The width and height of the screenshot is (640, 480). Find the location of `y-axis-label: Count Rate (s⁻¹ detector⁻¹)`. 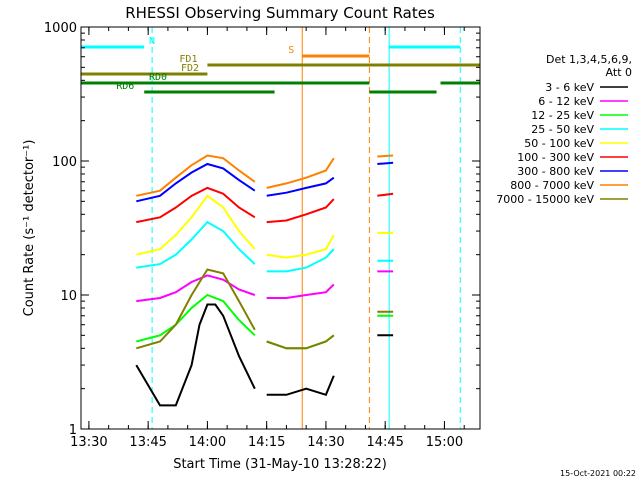

y-axis-label: Count Rate (s⁻¹ detector⁻¹) is located at coordinates (29, 228).